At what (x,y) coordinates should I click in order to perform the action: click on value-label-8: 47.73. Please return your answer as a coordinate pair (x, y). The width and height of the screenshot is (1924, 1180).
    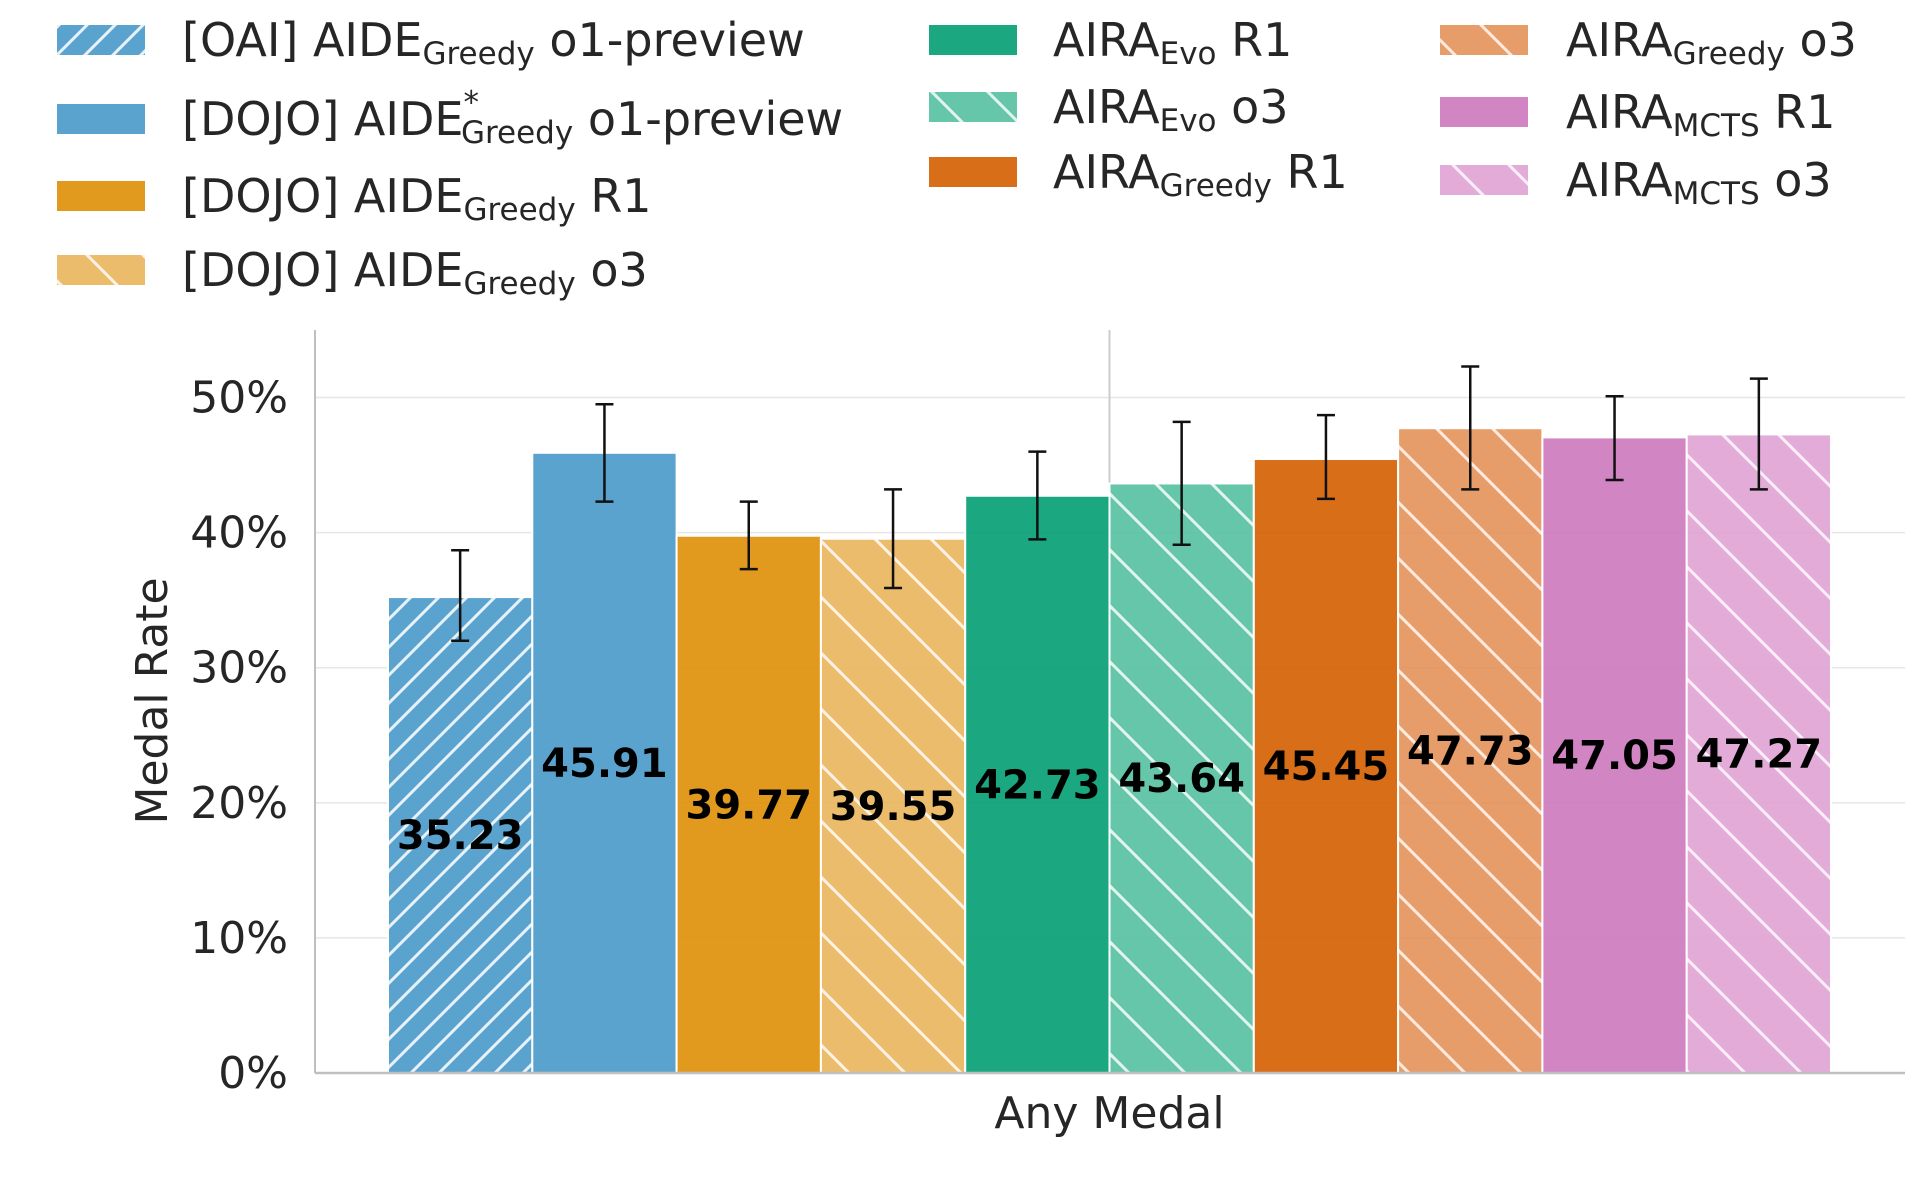
    Looking at the image, I should click on (1470, 752).